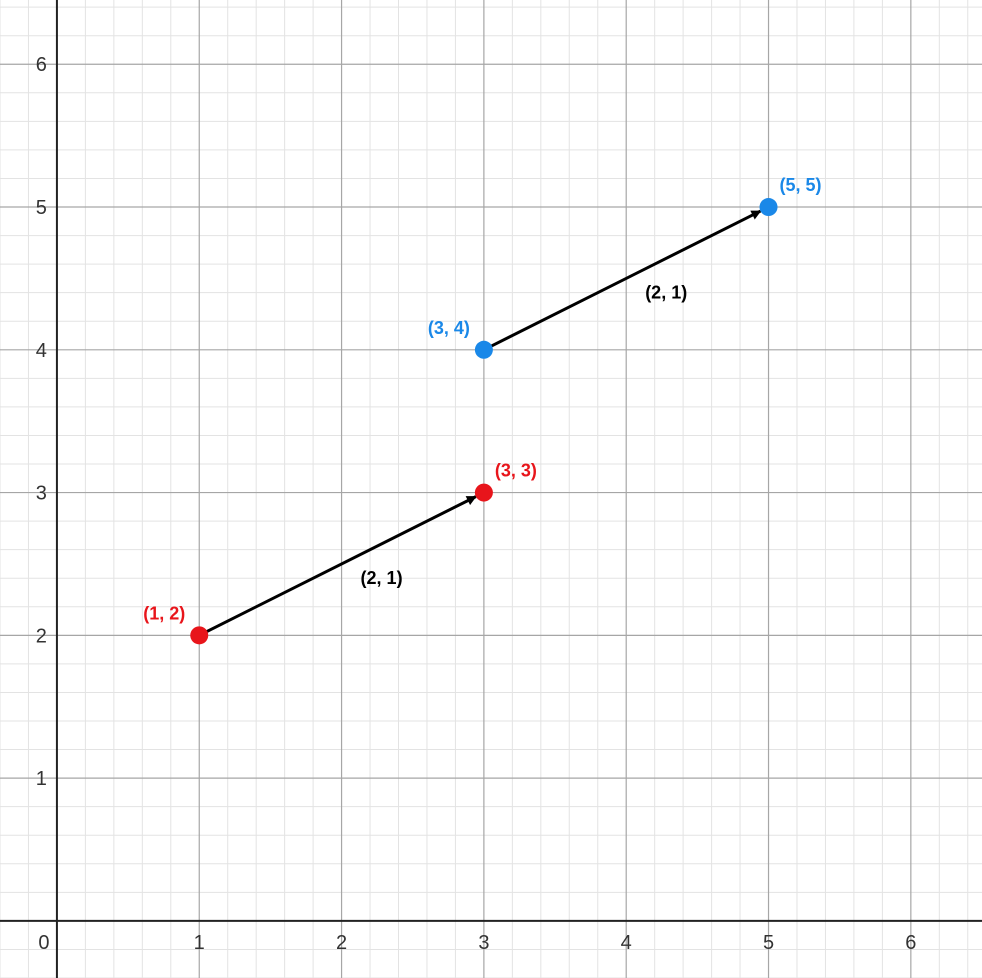 Image resolution: width=982 pixels, height=978 pixels. What do you see at coordinates (41, 494) in the screenshot?
I see `y-tick-label: 3` at bounding box center [41, 494].